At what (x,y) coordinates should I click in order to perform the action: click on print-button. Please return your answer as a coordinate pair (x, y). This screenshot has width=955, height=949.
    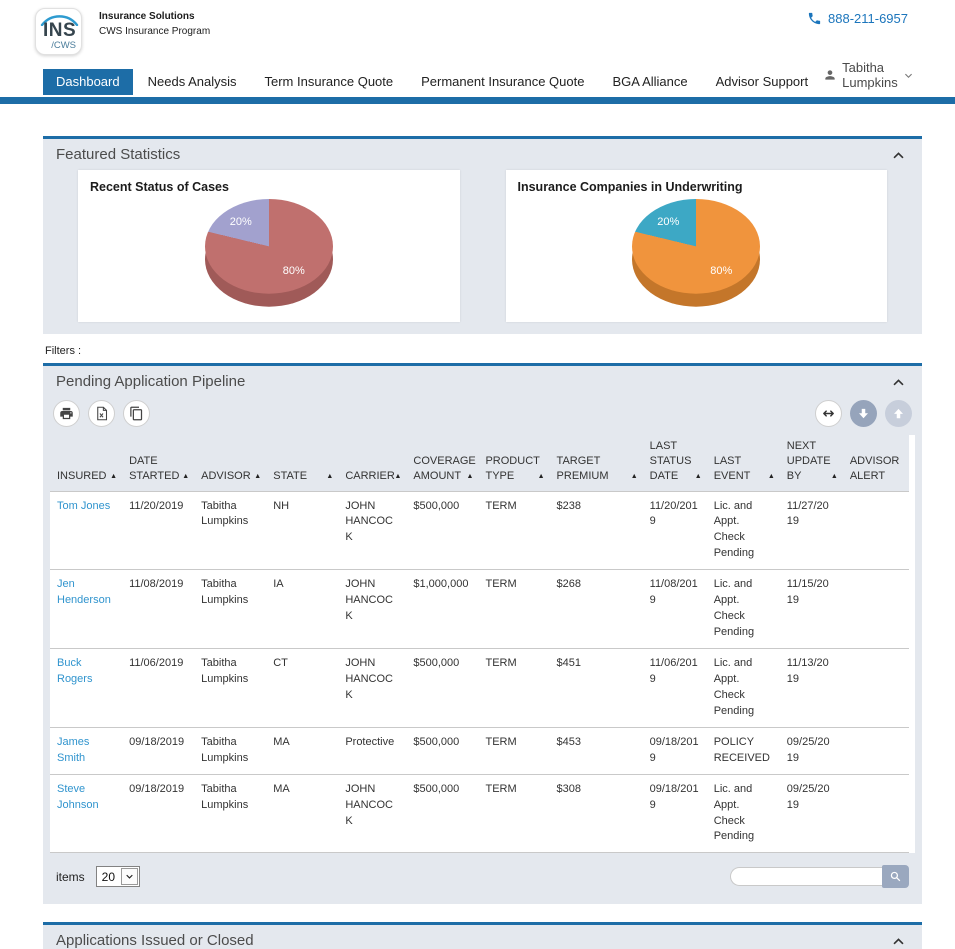
    Looking at the image, I should click on (66, 413).